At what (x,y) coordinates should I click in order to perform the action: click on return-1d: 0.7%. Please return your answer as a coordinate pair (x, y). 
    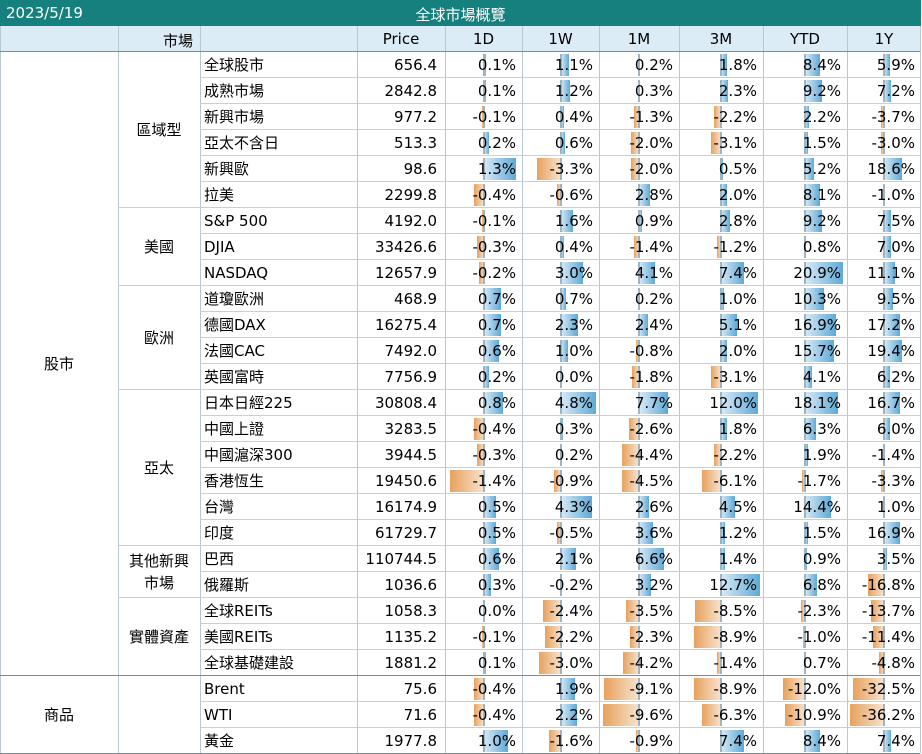
    Looking at the image, I should click on (496, 299).